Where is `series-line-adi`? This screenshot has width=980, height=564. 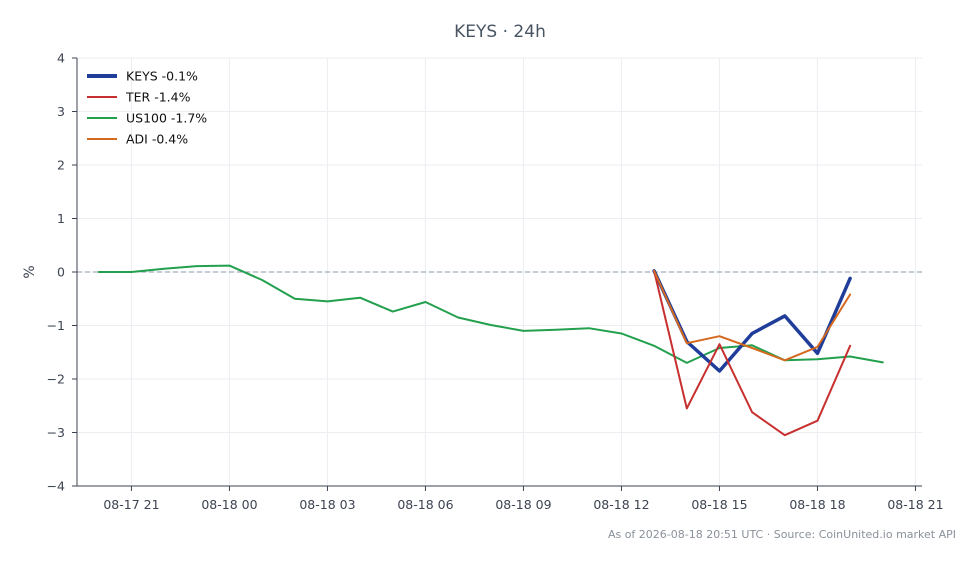 series-line-adi is located at coordinates (752, 315).